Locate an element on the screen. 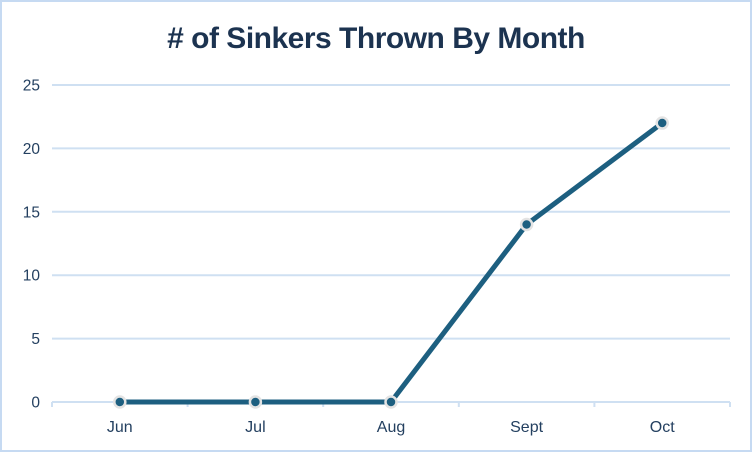 The width and height of the screenshot is (752, 452). x-tick-label: Sept is located at coordinates (526, 427).